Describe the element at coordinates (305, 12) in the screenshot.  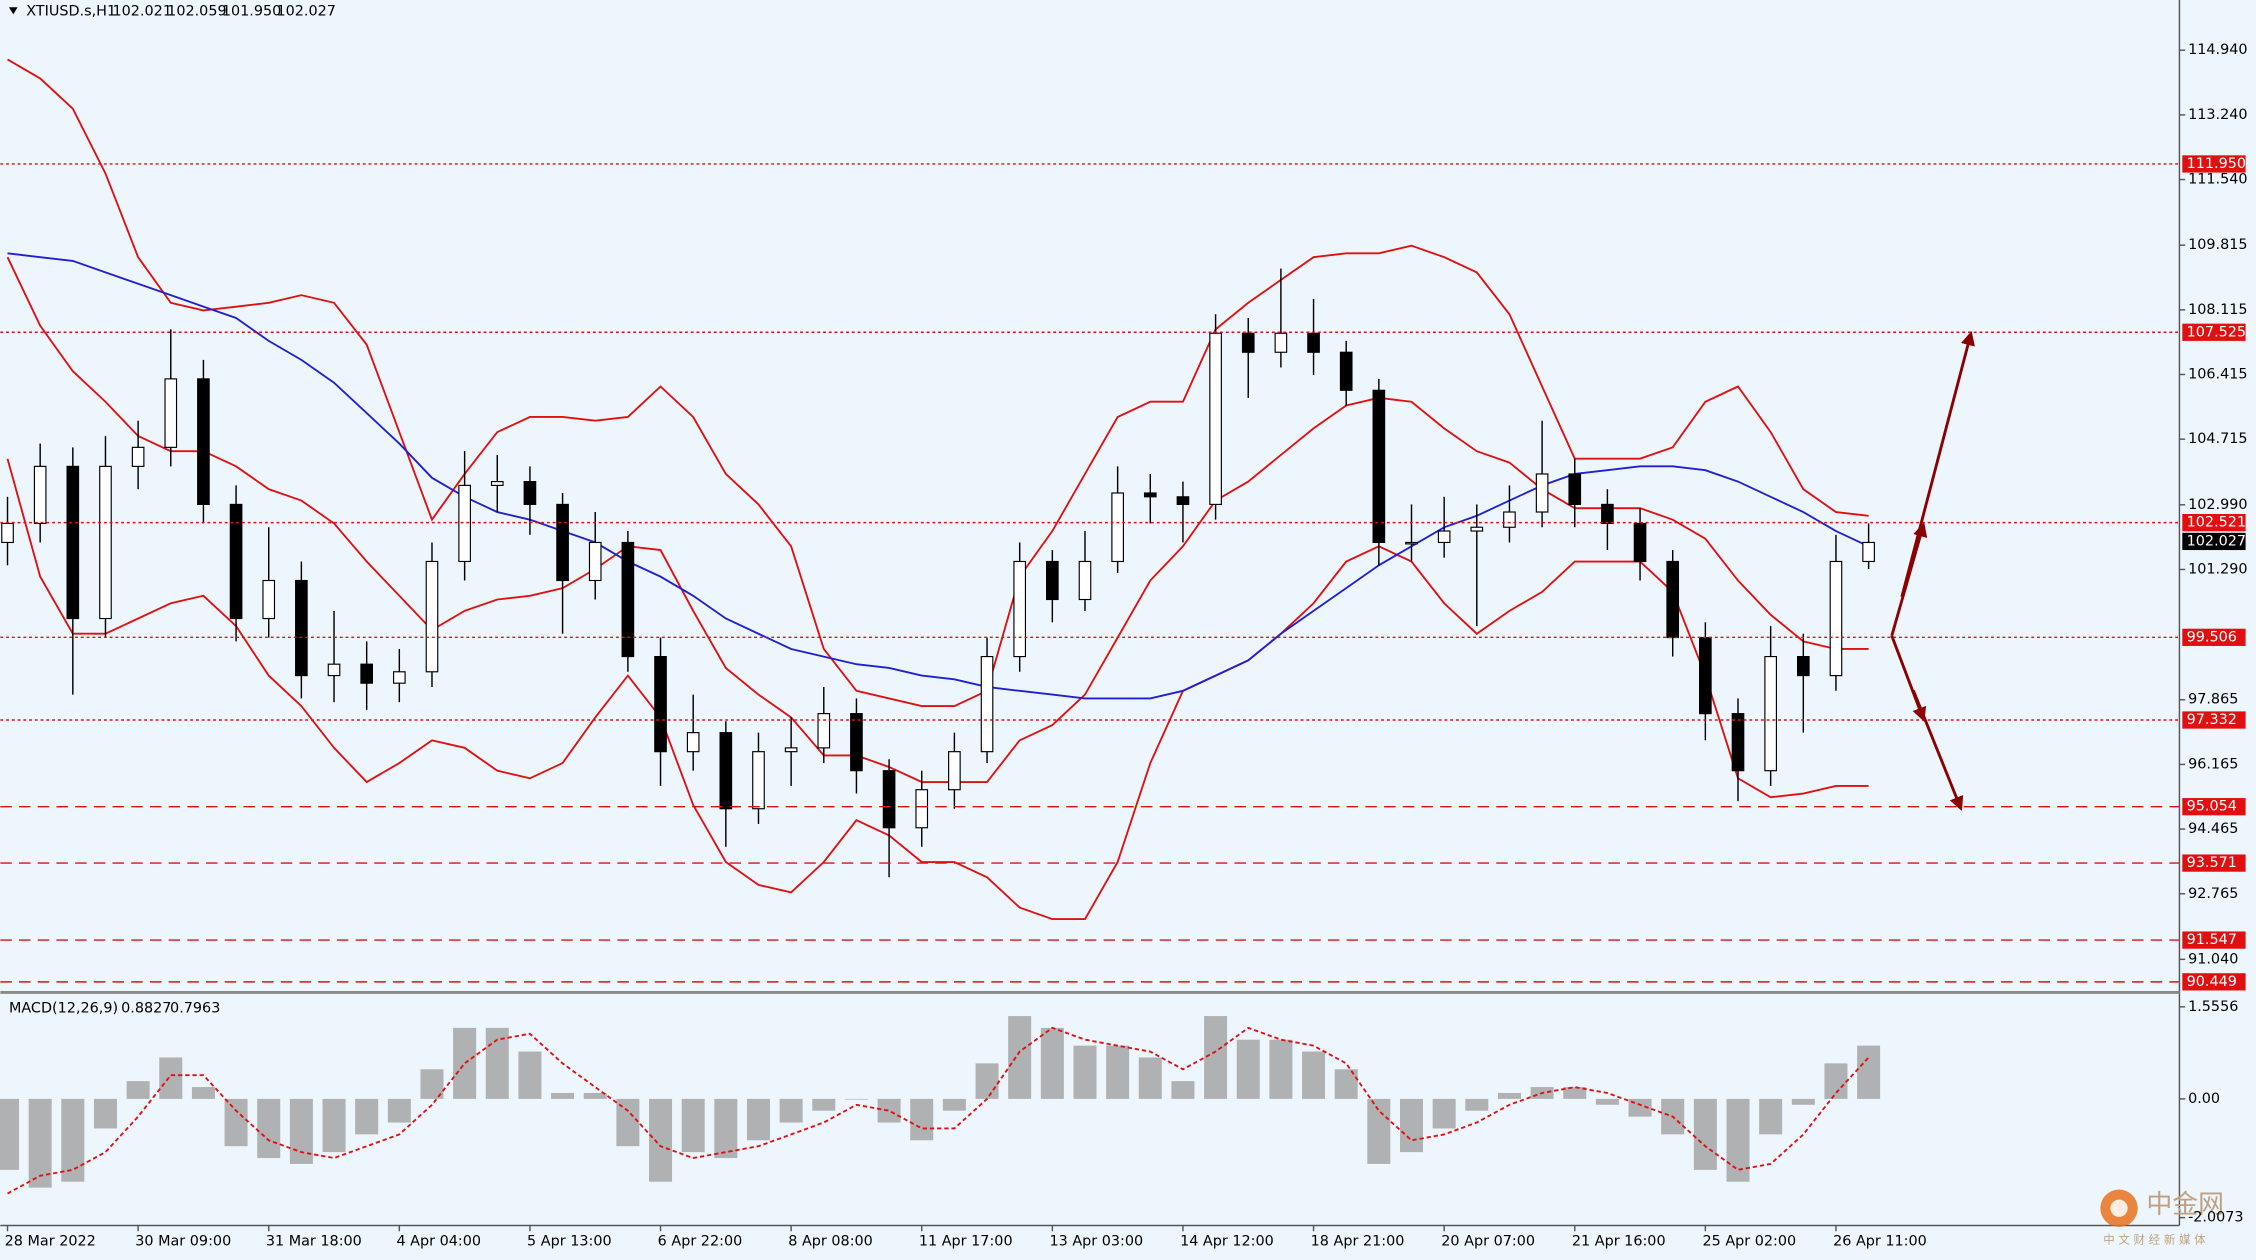
I see `header-value: 102.027` at that location.